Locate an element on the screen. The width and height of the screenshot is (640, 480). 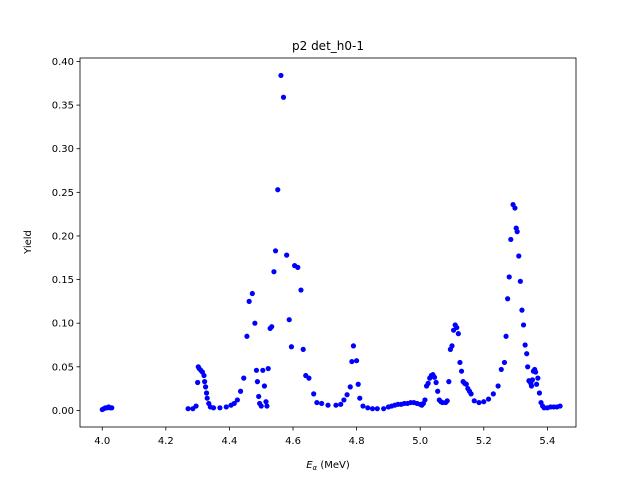
x-axis-label-subscript: α is located at coordinates (315, 468).